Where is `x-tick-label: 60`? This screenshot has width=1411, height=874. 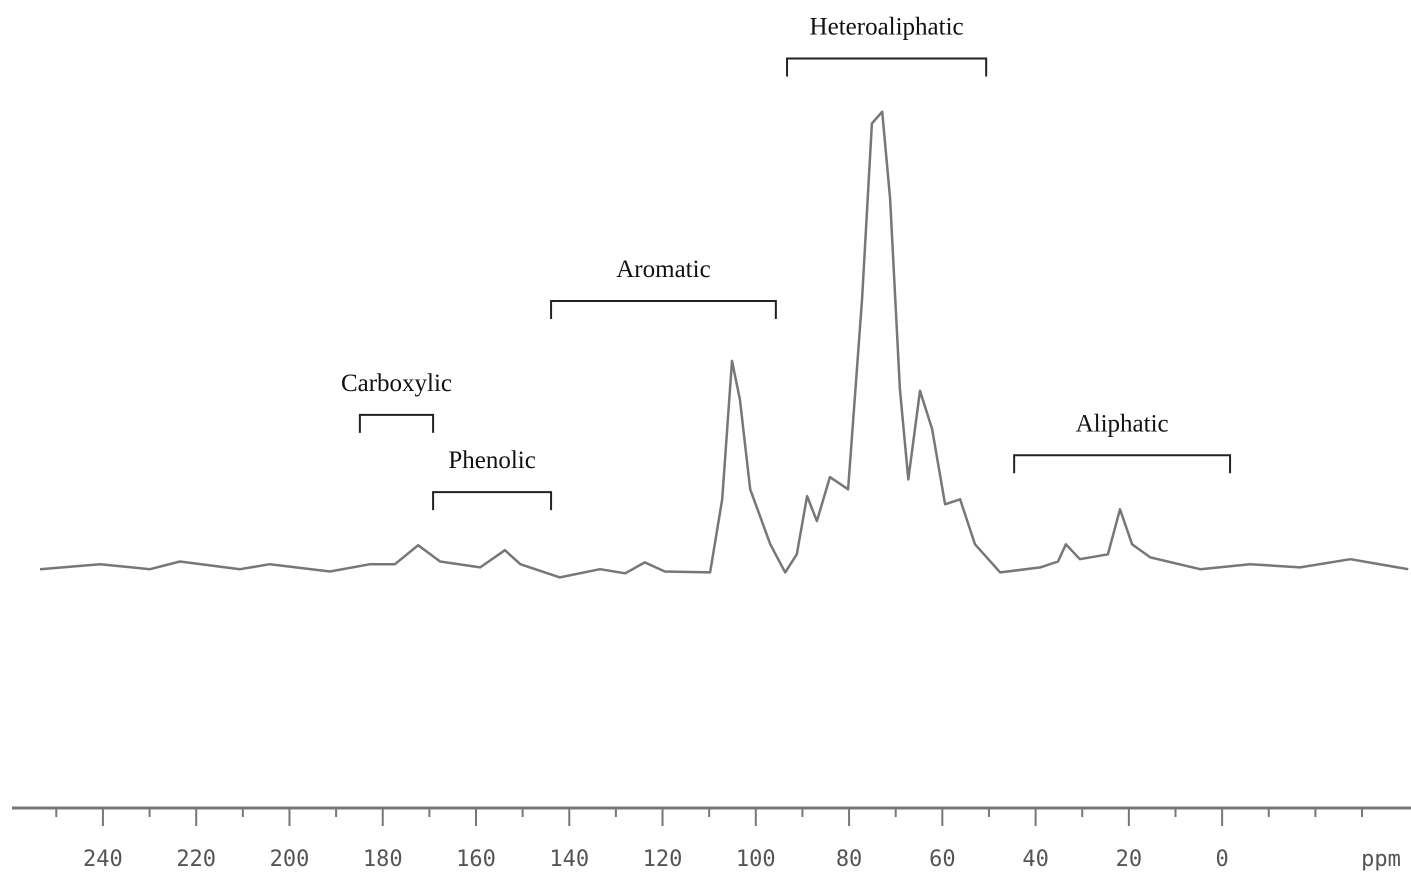 x-tick-label: 60 is located at coordinates (942, 859).